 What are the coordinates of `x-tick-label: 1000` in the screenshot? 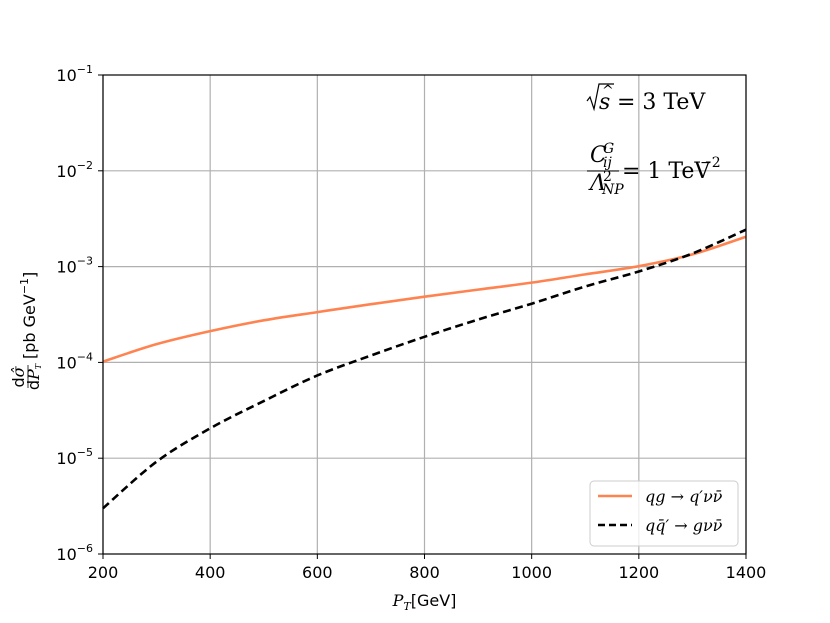 It's located at (531, 572).